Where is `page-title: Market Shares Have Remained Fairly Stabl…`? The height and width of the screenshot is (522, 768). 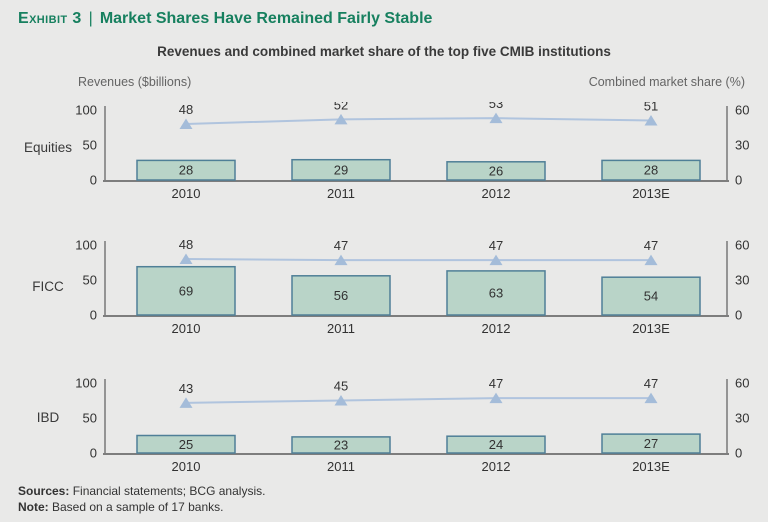
page-title: Market Shares Have Remained Fairly Stabl… is located at coordinates (266, 18).